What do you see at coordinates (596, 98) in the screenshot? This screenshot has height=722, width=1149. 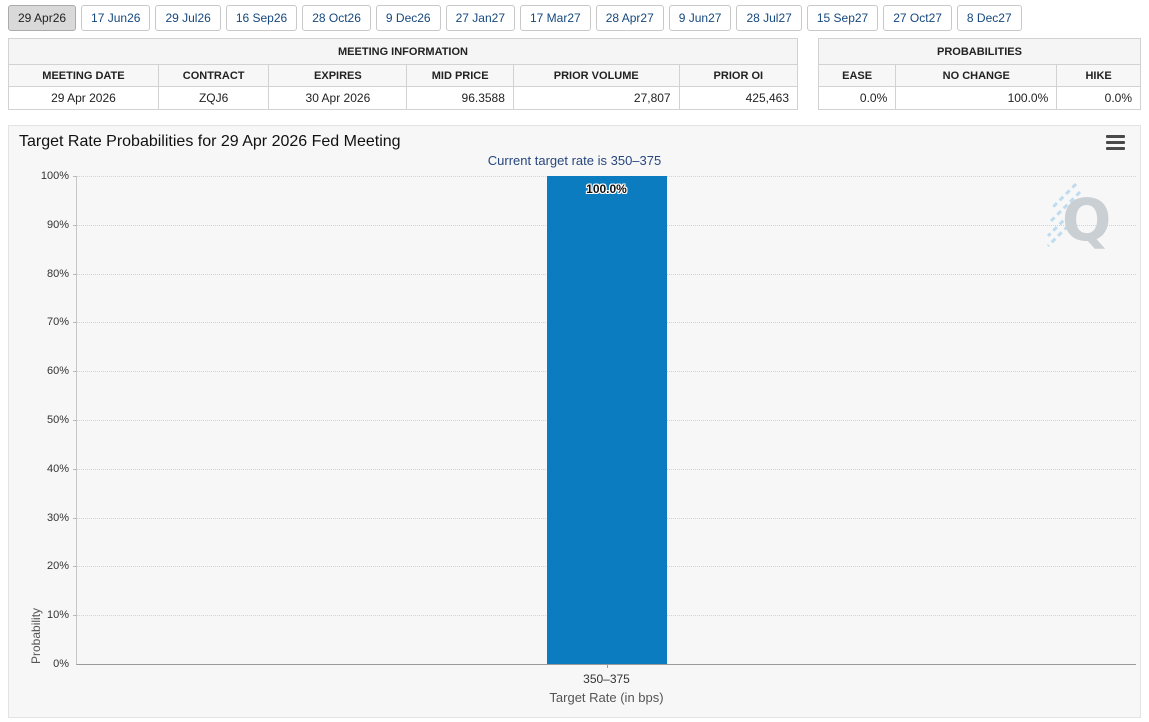 I see `table-cell: 27,807` at bounding box center [596, 98].